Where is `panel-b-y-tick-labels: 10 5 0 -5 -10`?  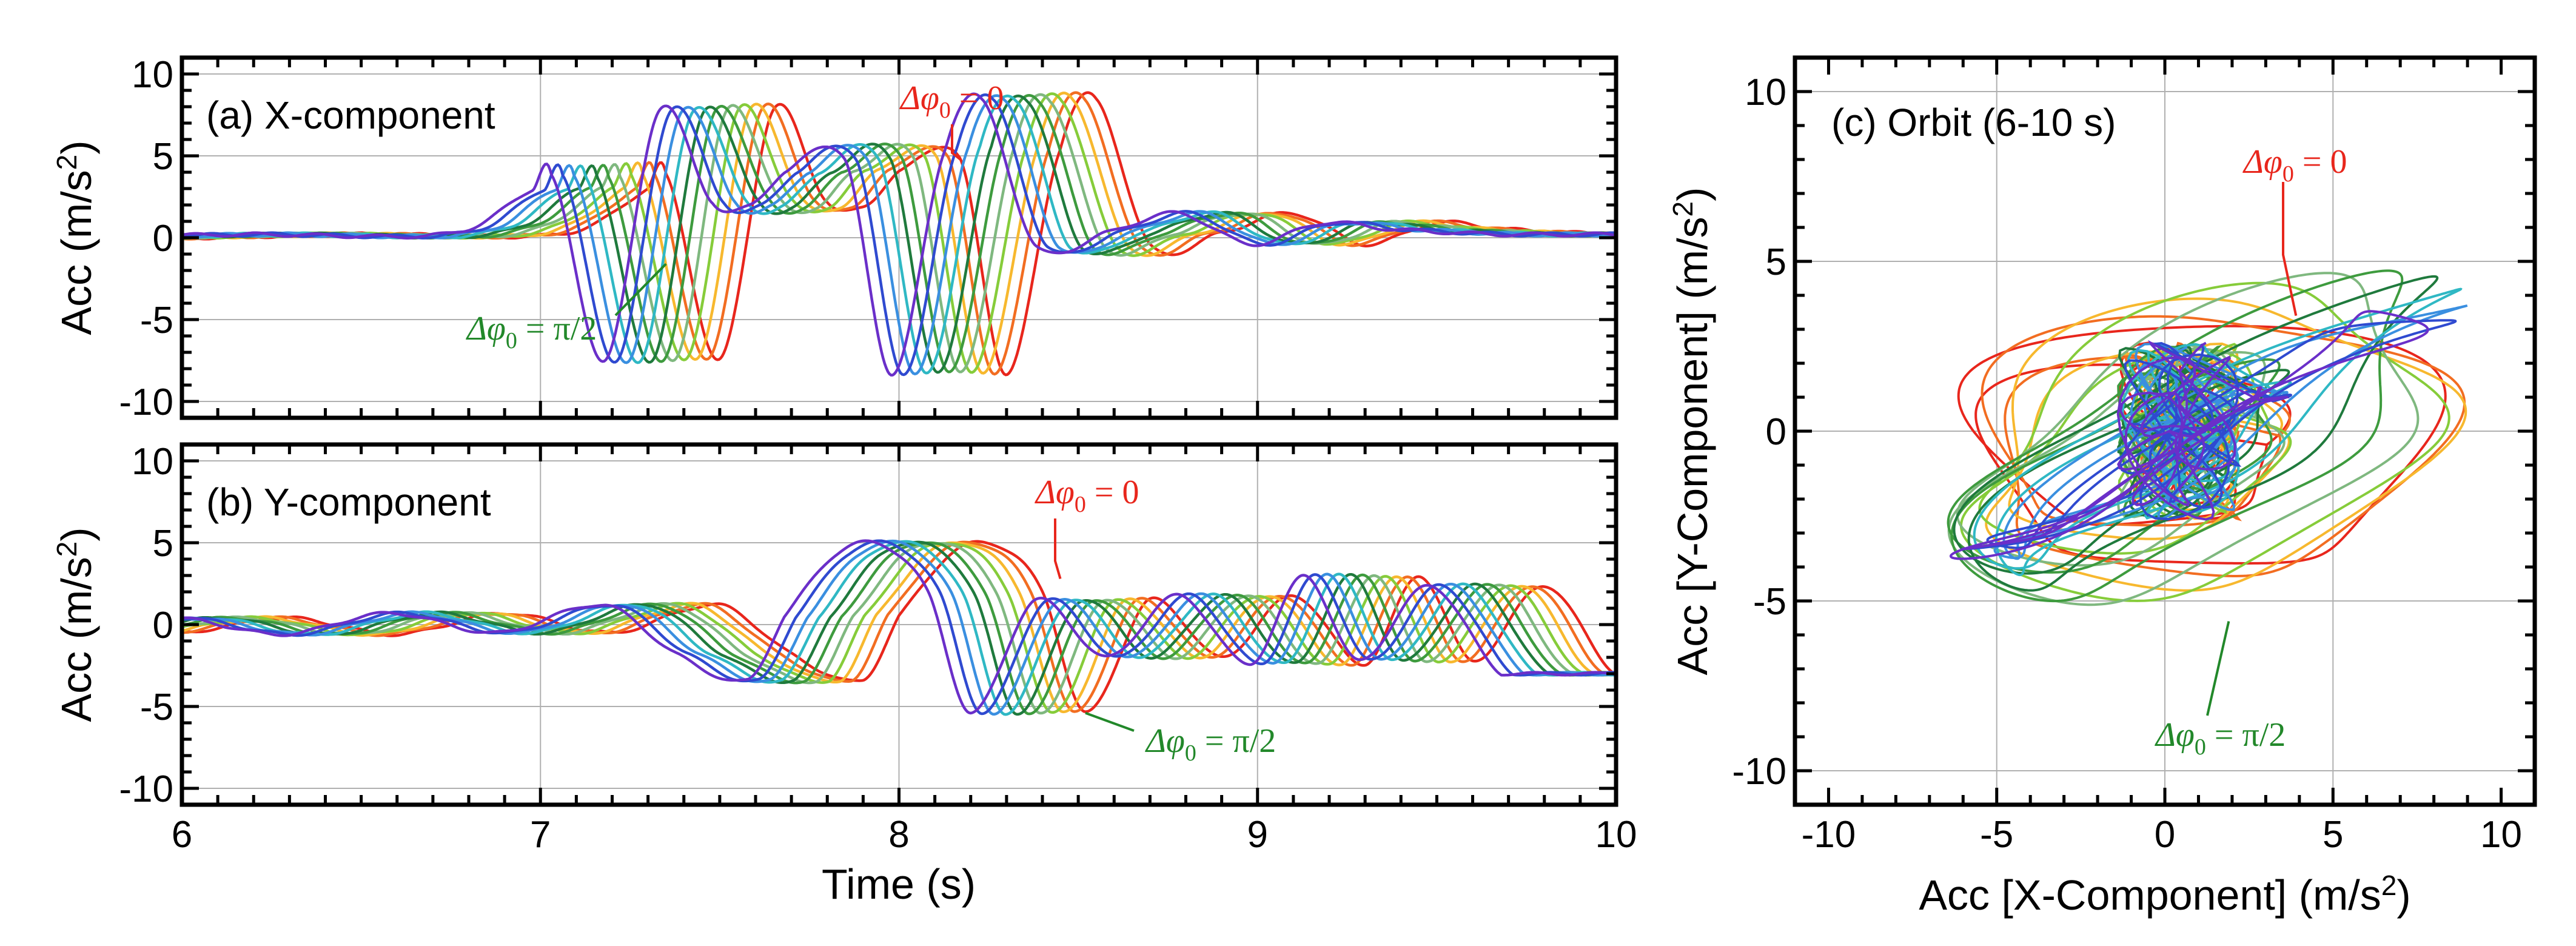
panel-b-y-tick-labels: 10 5 0 -5 -10 is located at coordinates (146, 625).